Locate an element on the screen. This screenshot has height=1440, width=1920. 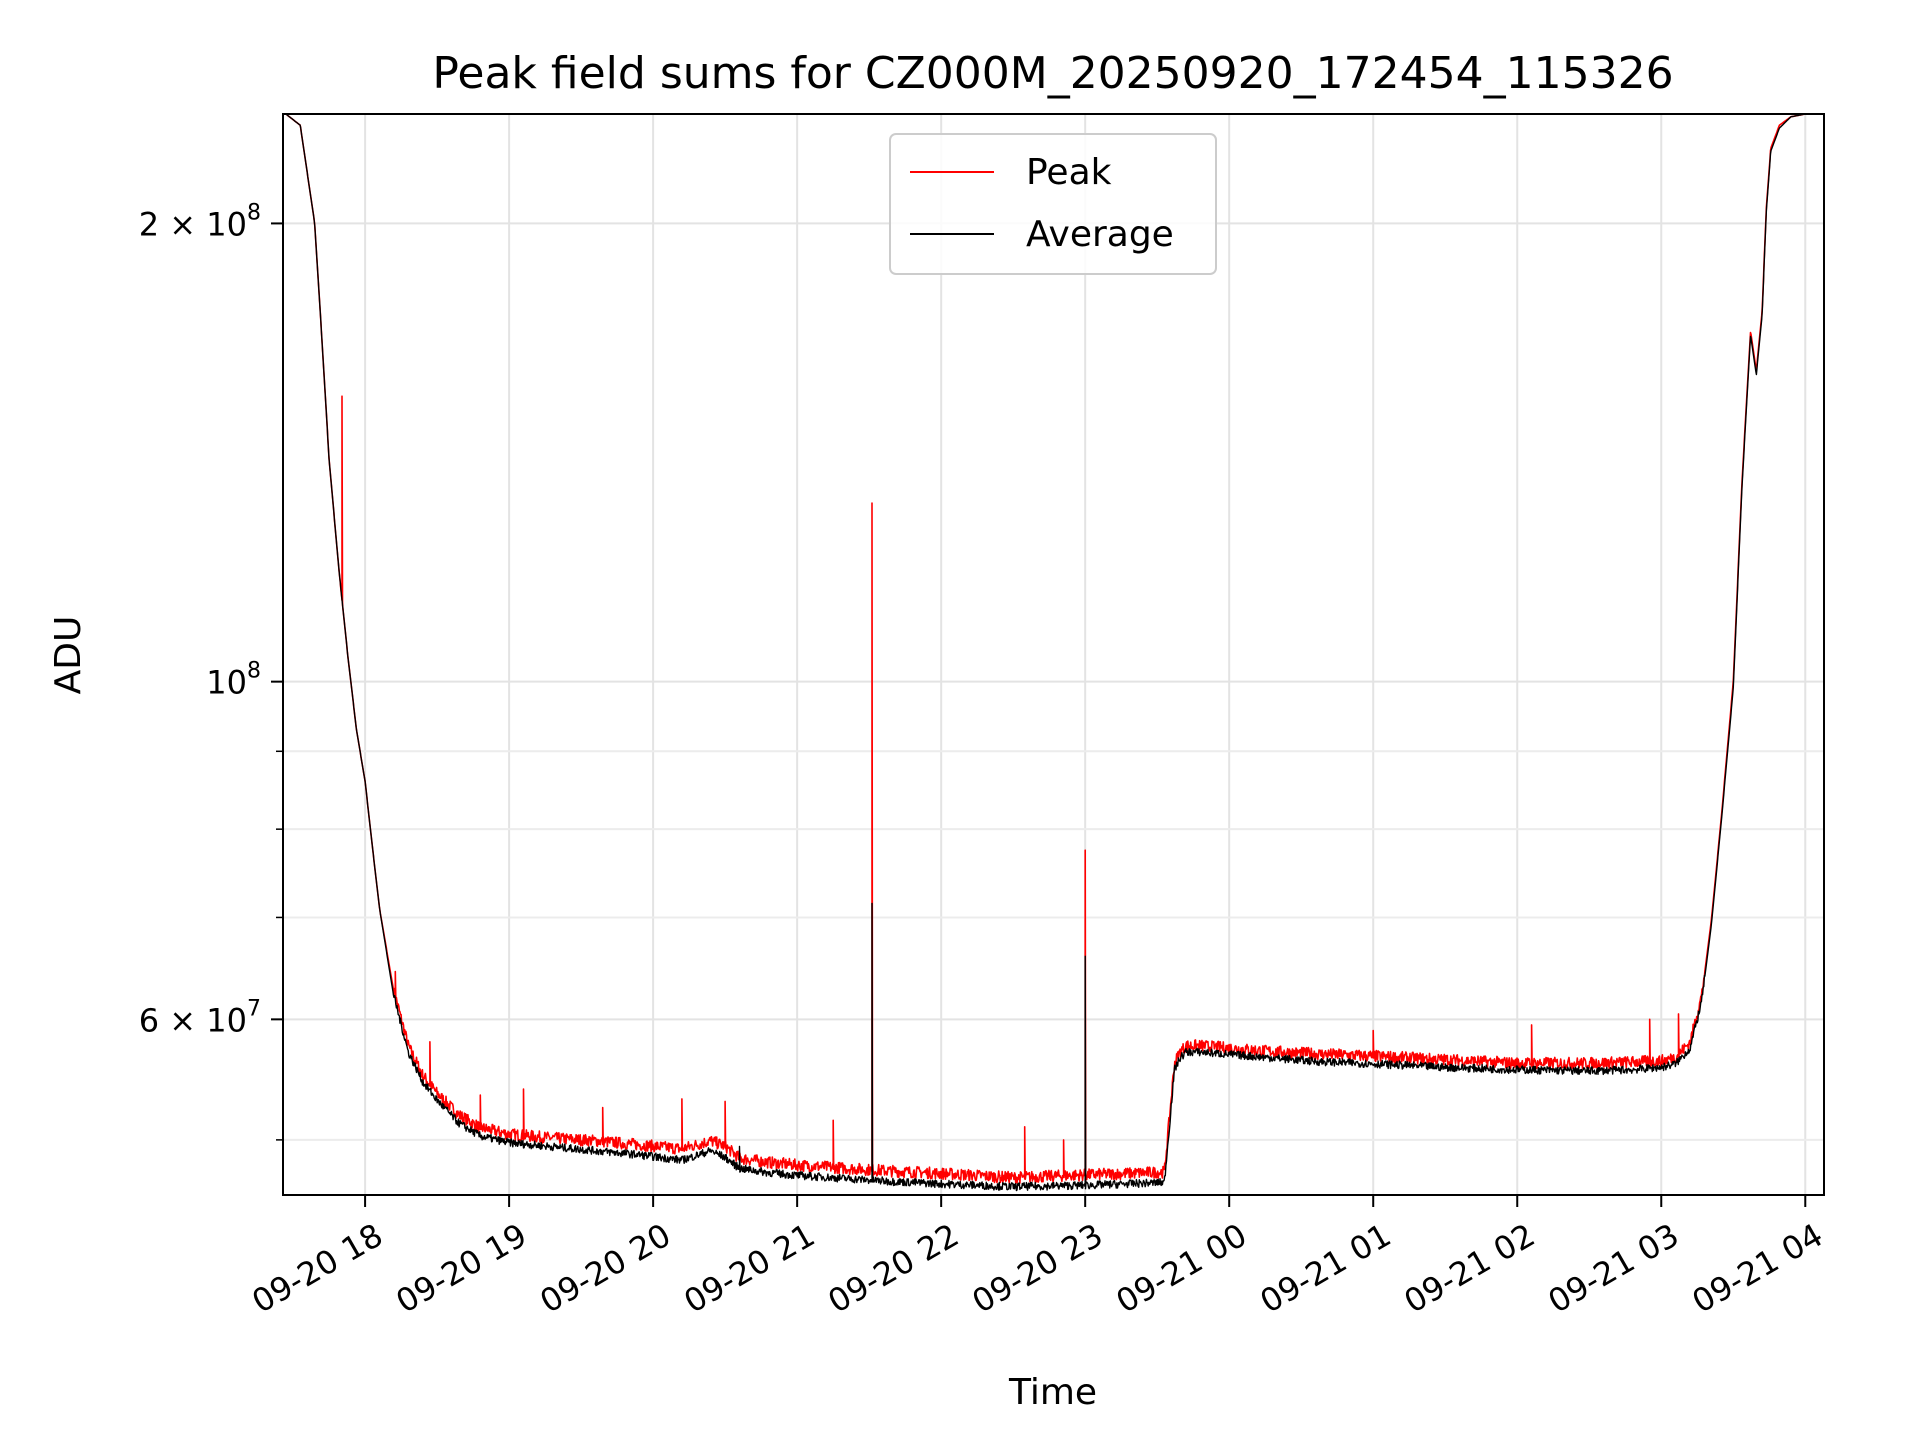
legend: Peak Average is located at coordinates (1053, 204).